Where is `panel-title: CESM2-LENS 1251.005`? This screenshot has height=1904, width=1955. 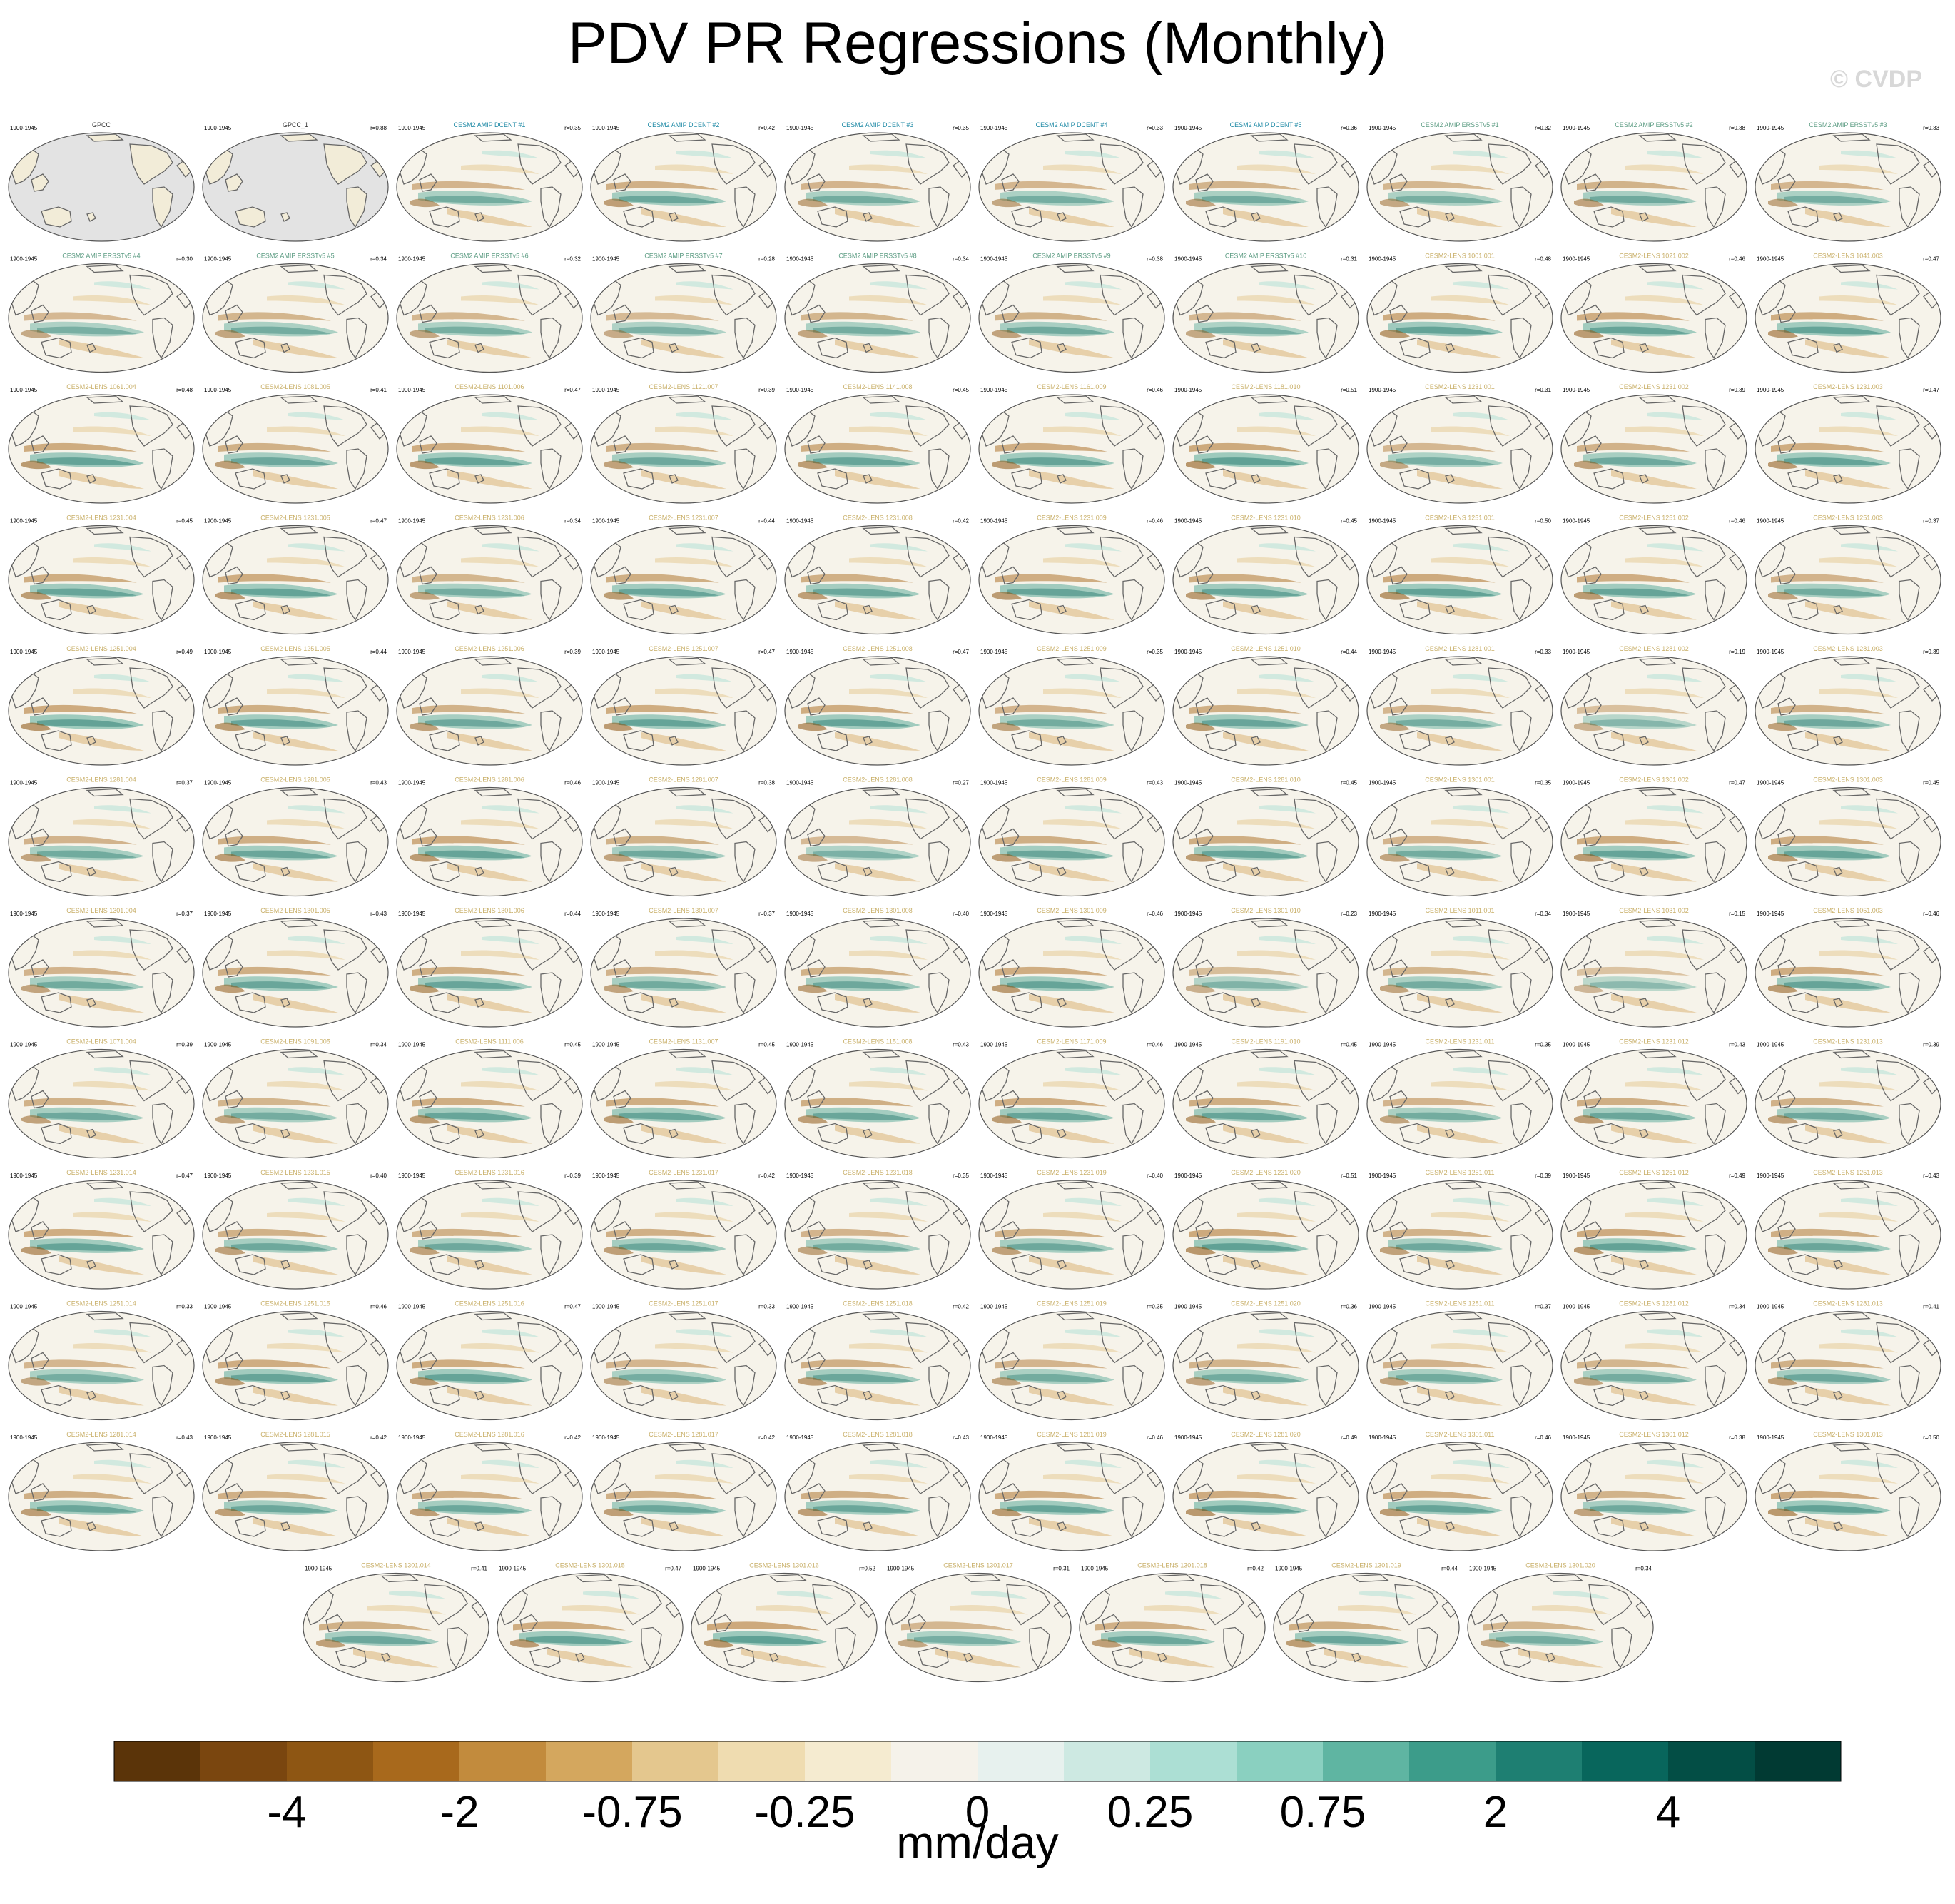
panel-title: CESM2-LENS 1251.005 is located at coordinates (295, 648).